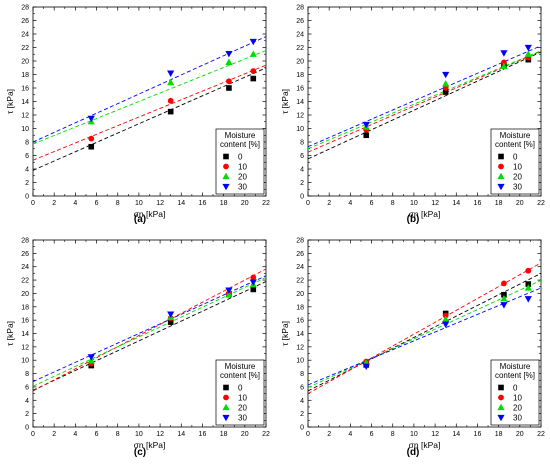 This screenshot has height=464, width=550. What do you see at coordinates (25, 102) in the screenshot?
I see `y-tick-label: 14` at bounding box center [25, 102].